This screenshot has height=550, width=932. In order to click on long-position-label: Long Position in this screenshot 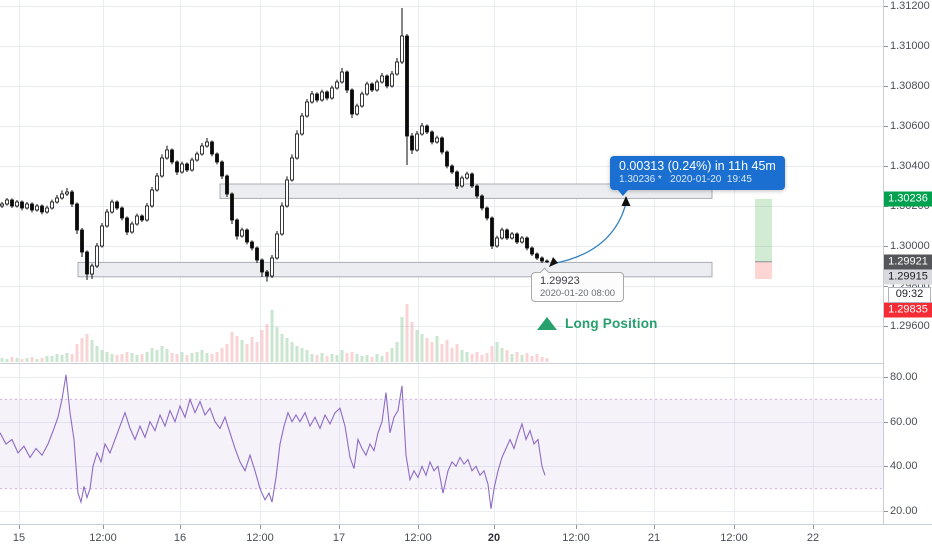, I will do `click(611, 323)`.